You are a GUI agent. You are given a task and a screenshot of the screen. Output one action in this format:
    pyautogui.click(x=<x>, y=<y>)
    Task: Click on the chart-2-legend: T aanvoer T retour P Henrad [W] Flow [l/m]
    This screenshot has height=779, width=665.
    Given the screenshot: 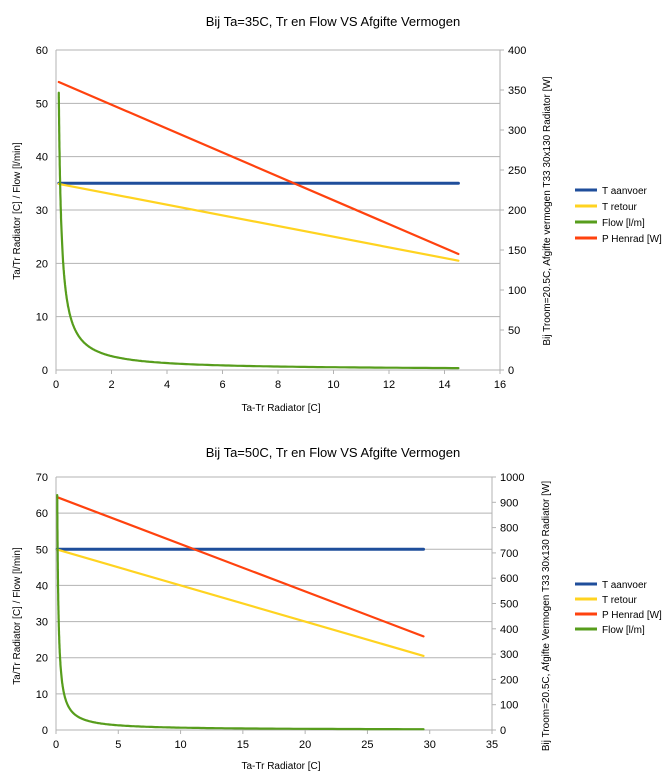 What is the action you would take?
    pyautogui.click(x=618, y=608)
    